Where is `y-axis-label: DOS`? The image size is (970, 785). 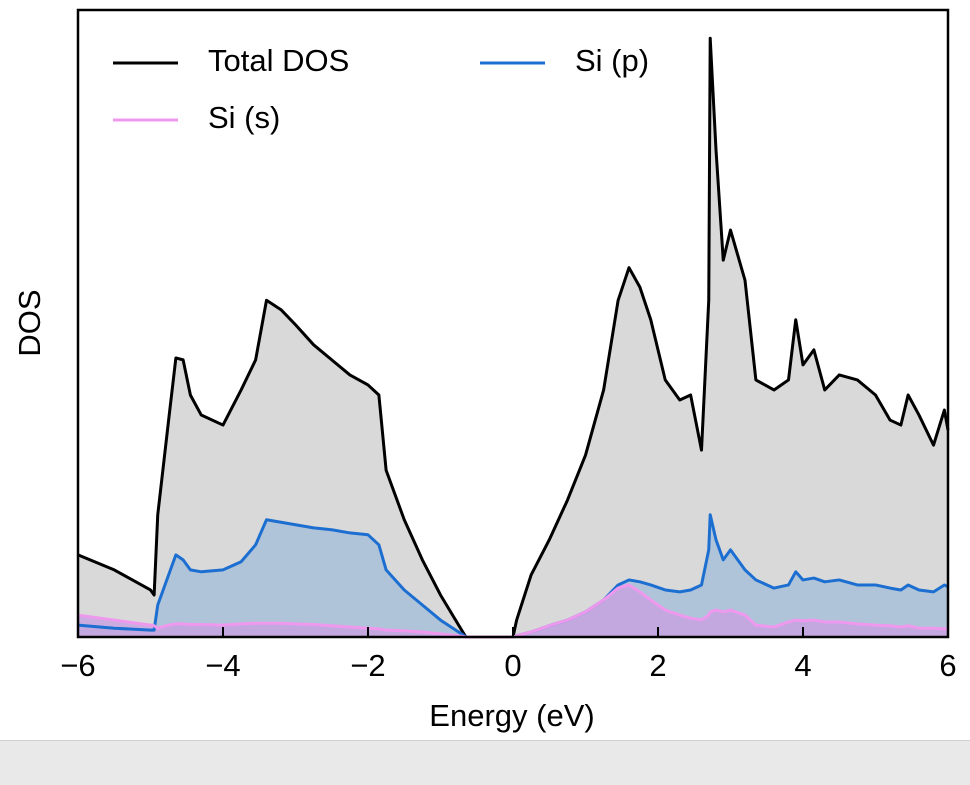 y-axis-label: DOS is located at coordinates (29, 322).